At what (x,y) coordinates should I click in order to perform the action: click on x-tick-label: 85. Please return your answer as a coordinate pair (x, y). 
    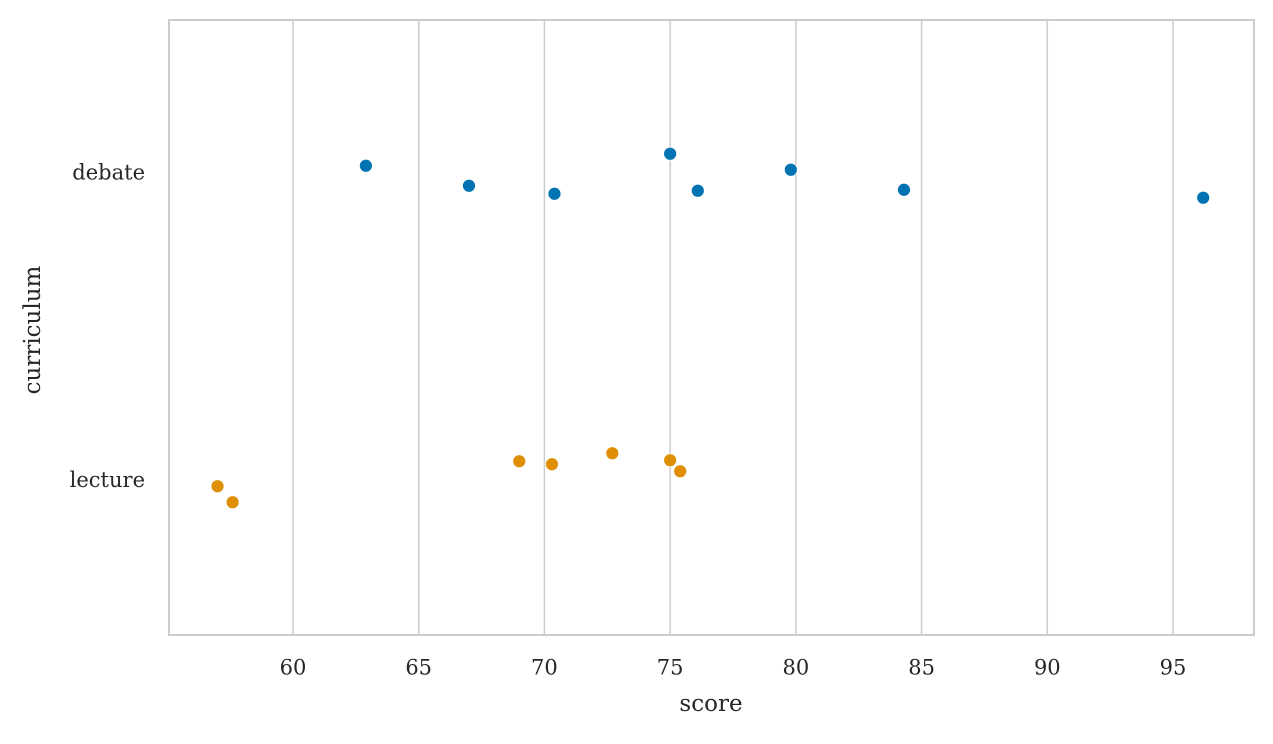
    Looking at the image, I should click on (921, 668).